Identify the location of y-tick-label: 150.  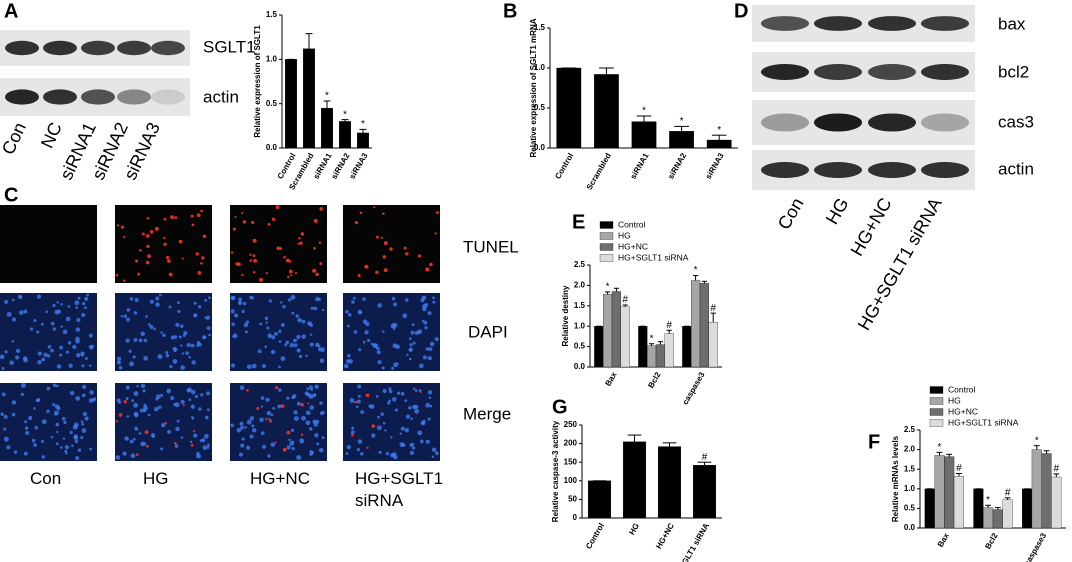
(571, 461).